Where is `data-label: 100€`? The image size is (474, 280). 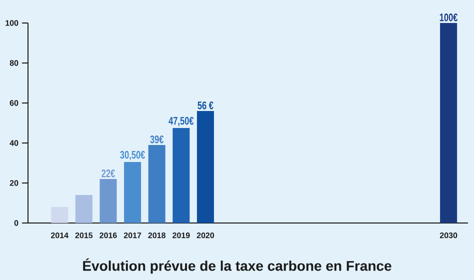 data-label: 100€ is located at coordinates (449, 18).